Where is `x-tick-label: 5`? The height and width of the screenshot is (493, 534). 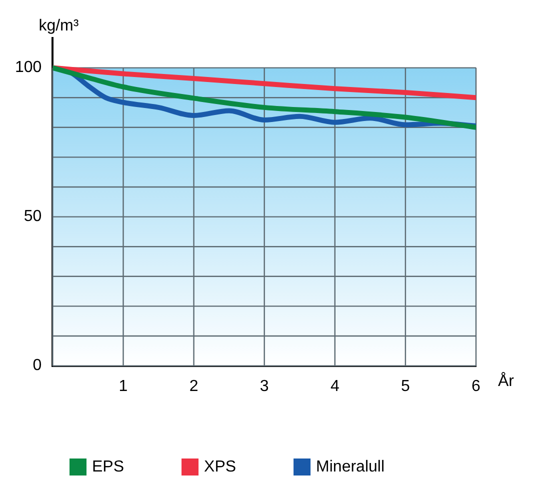 x-tick-label: 5 is located at coordinates (405, 386).